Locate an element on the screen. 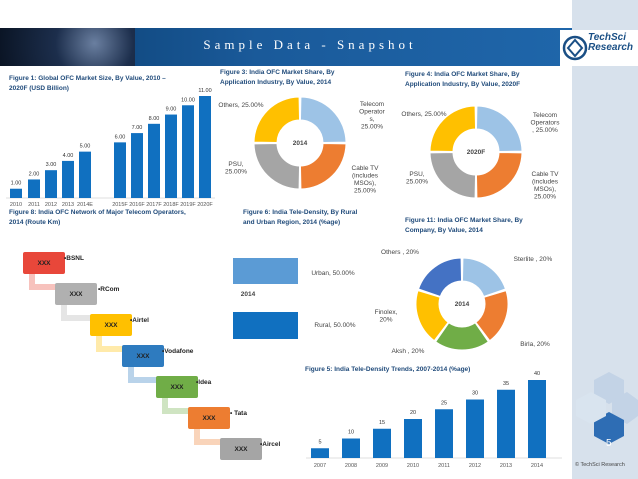 The image size is (638, 479). fig1-value-label: 5.00 is located at coordinates (85, 147).